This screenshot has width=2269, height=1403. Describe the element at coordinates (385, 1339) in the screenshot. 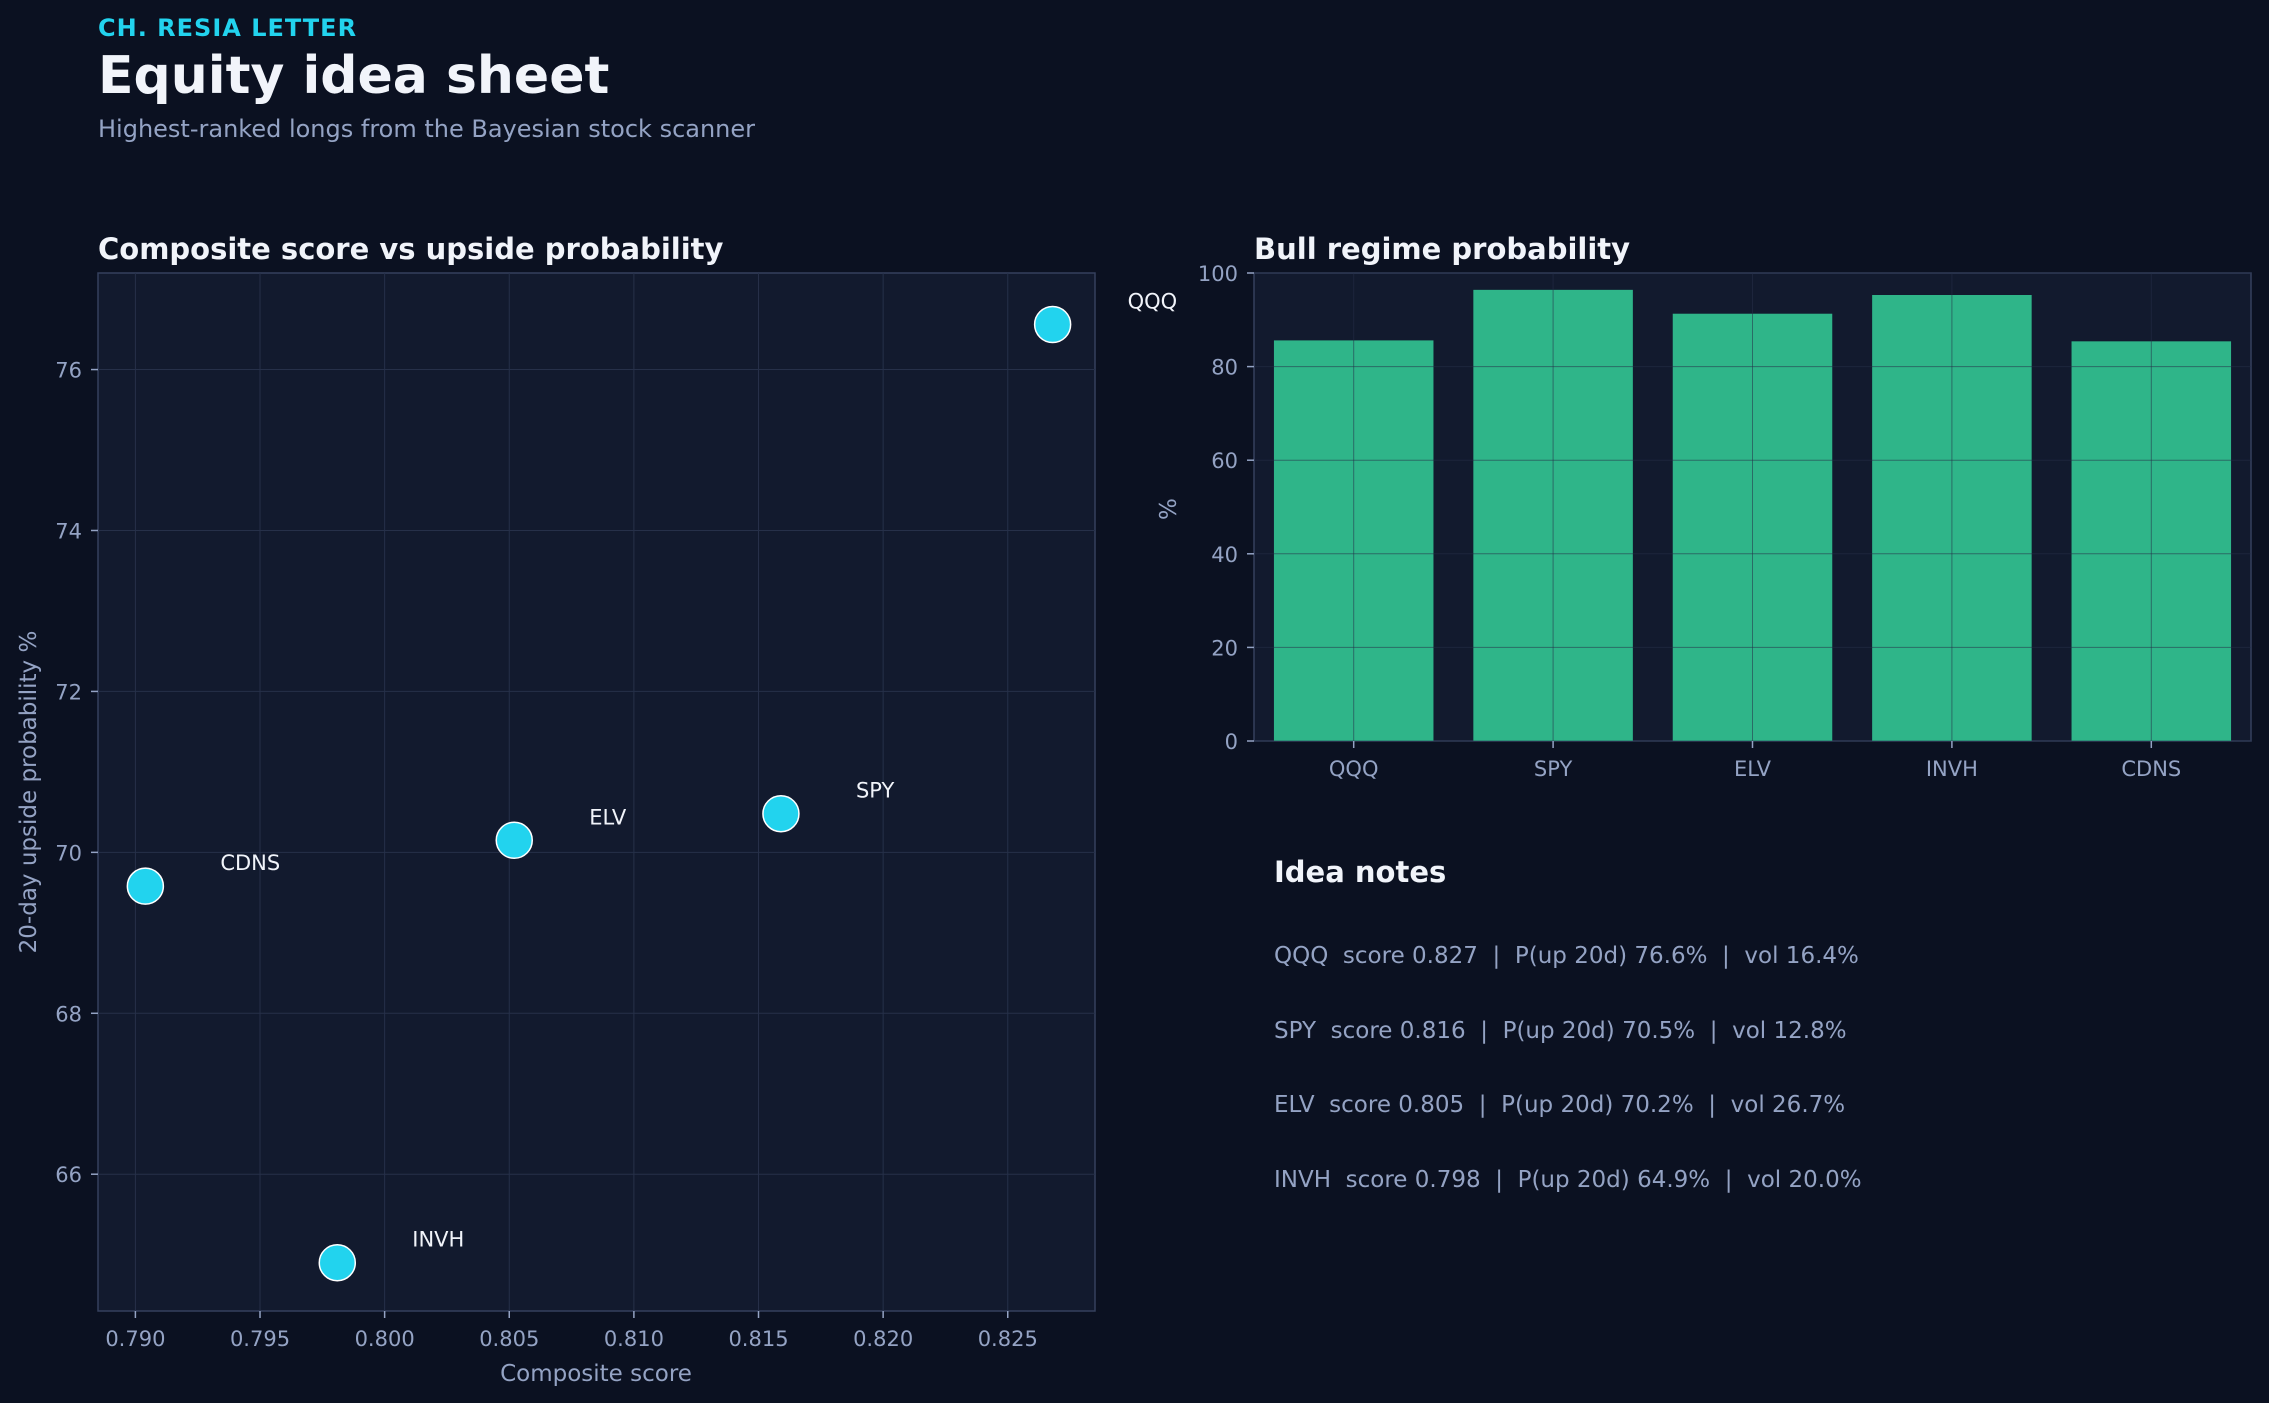

I see `scatter-x-tick-label: 0.800` at that location.